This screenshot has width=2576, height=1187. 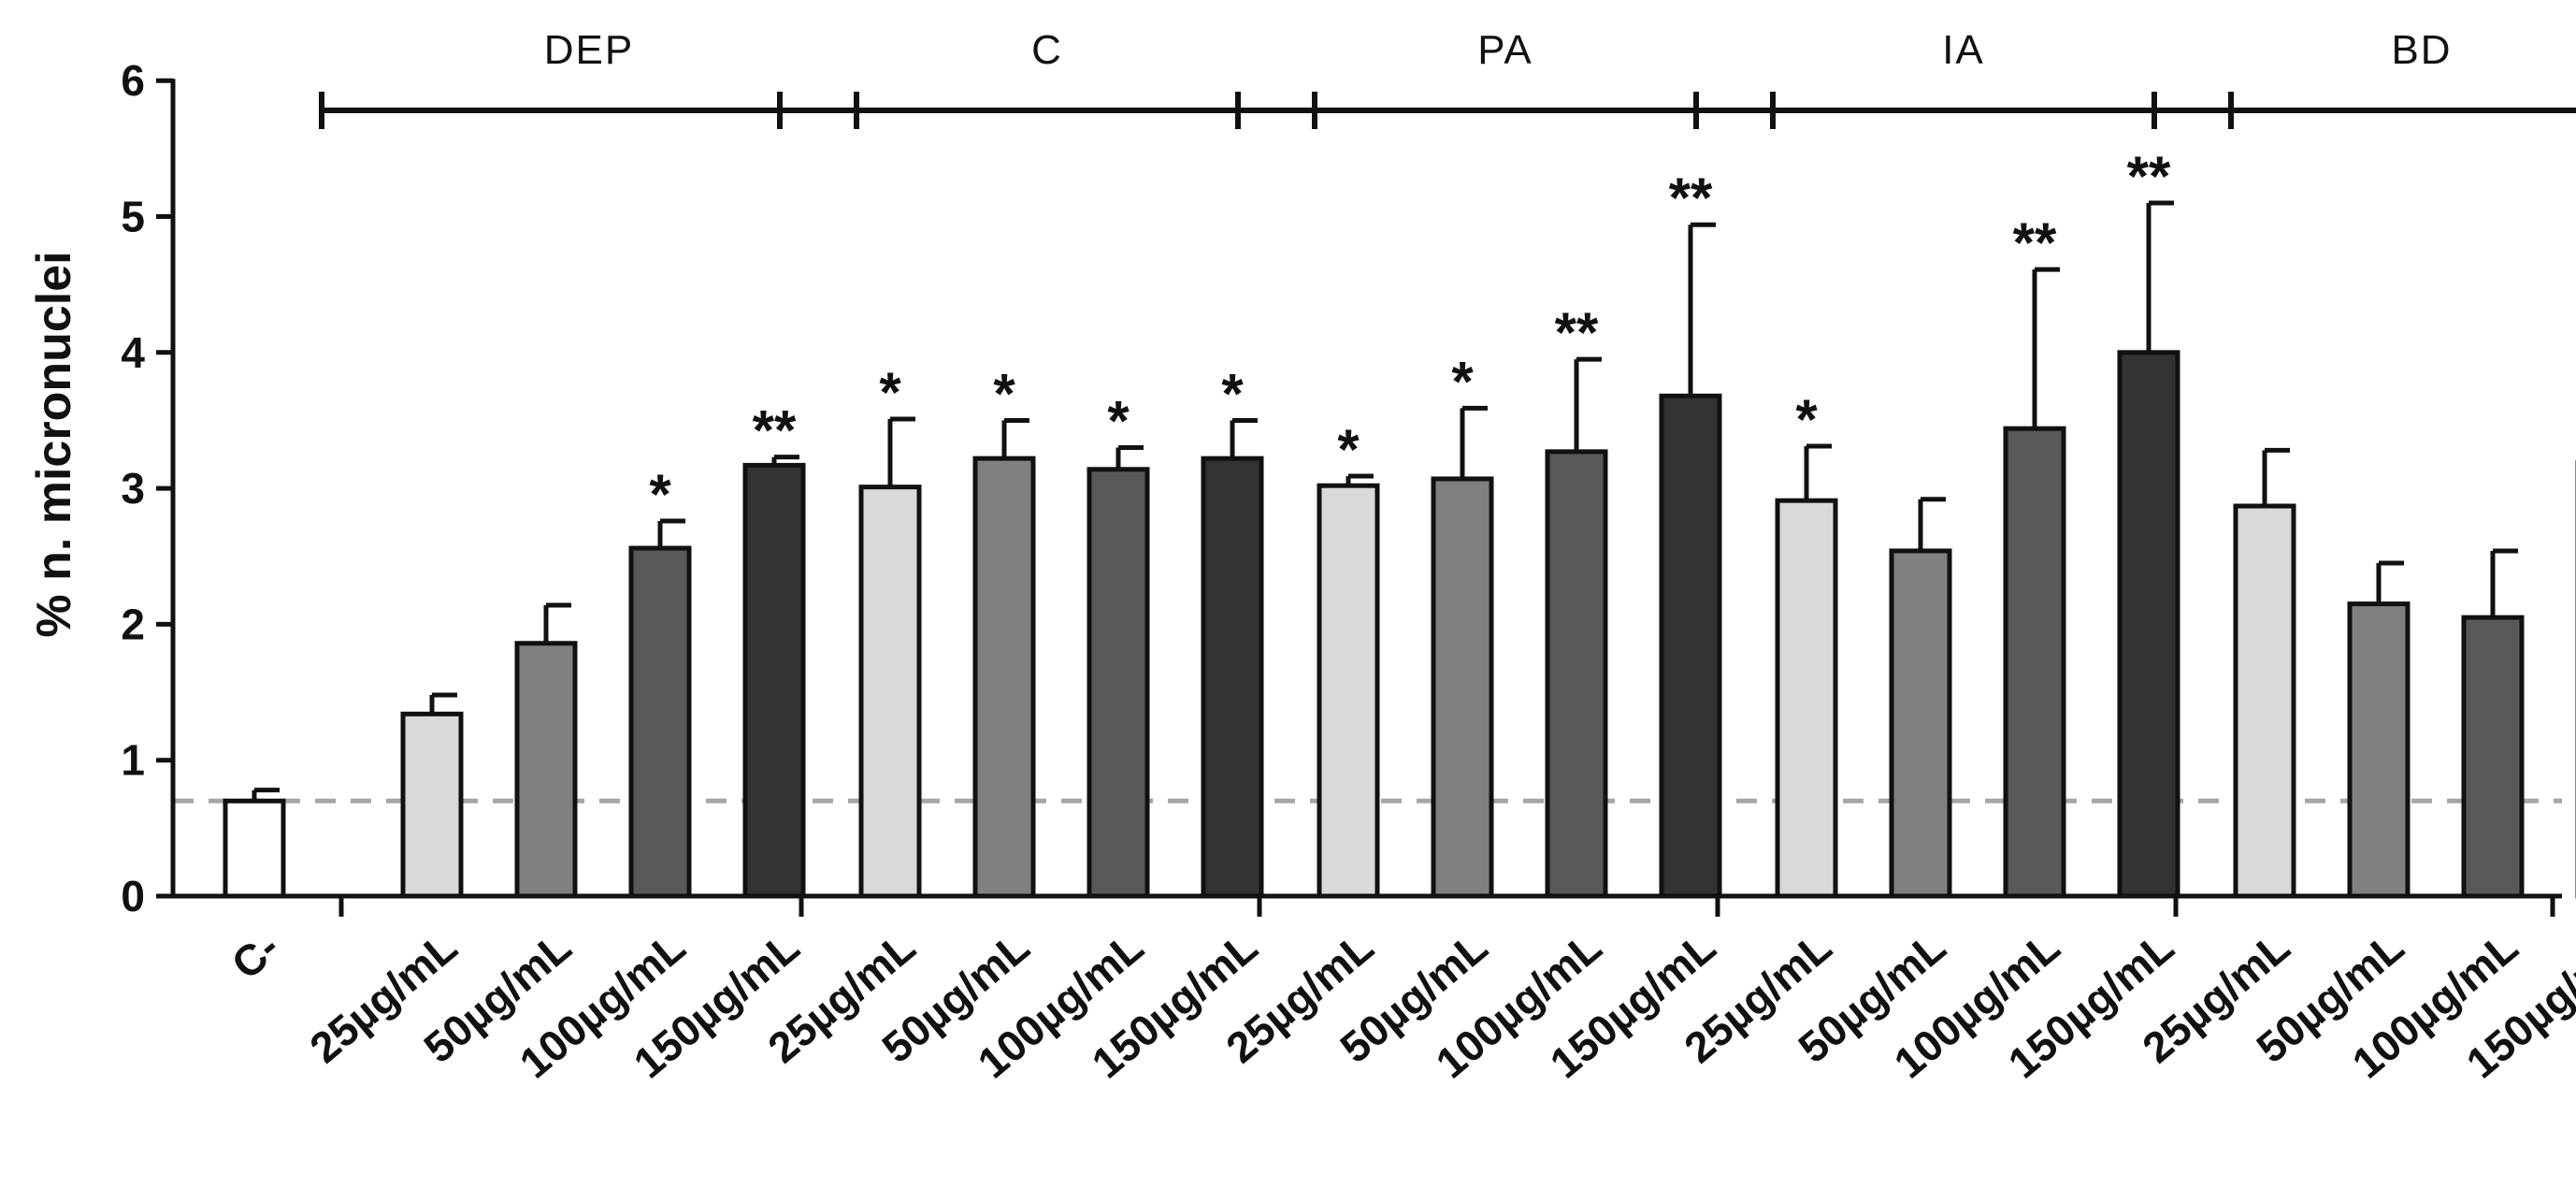 What do you see at coordinates (133, 760) in the screenshot?
I see `y-tick-label: 1` at bounding box center [133, 760].